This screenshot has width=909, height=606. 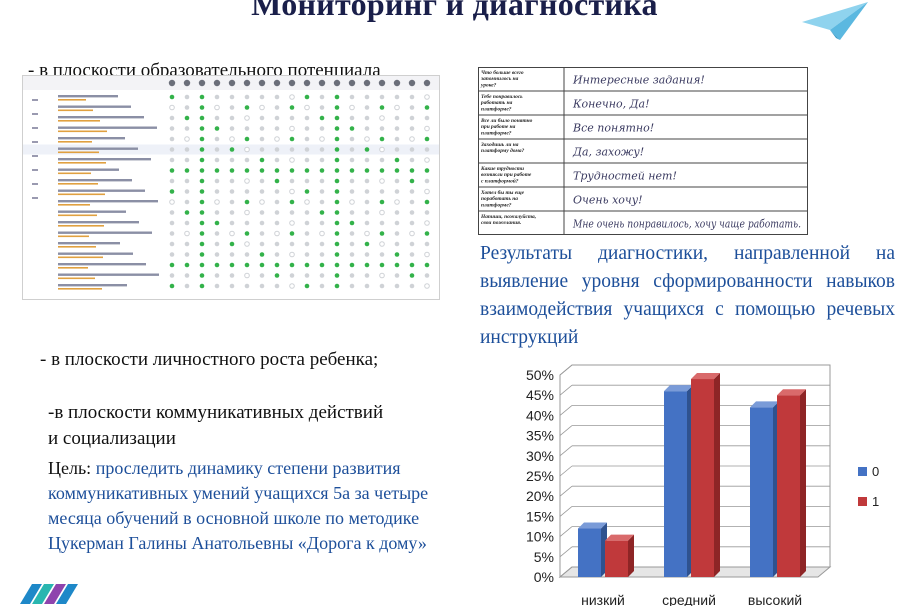 I want to click on x-category-label: низкий, so click(x=603, y=599).